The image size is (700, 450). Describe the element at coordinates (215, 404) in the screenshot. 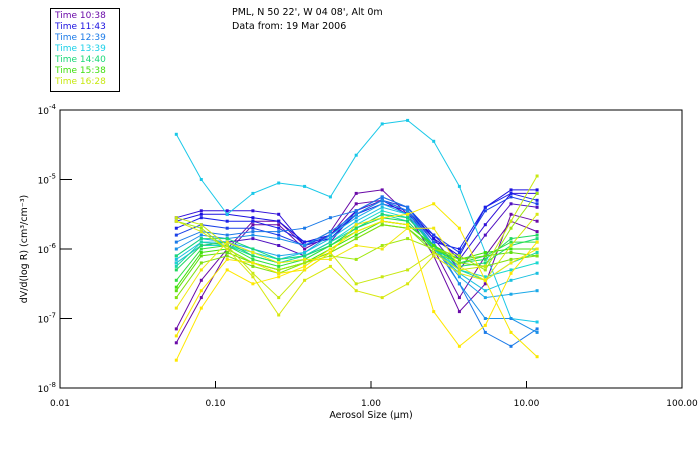

I see `x-tick-label: 0.10` at that location.